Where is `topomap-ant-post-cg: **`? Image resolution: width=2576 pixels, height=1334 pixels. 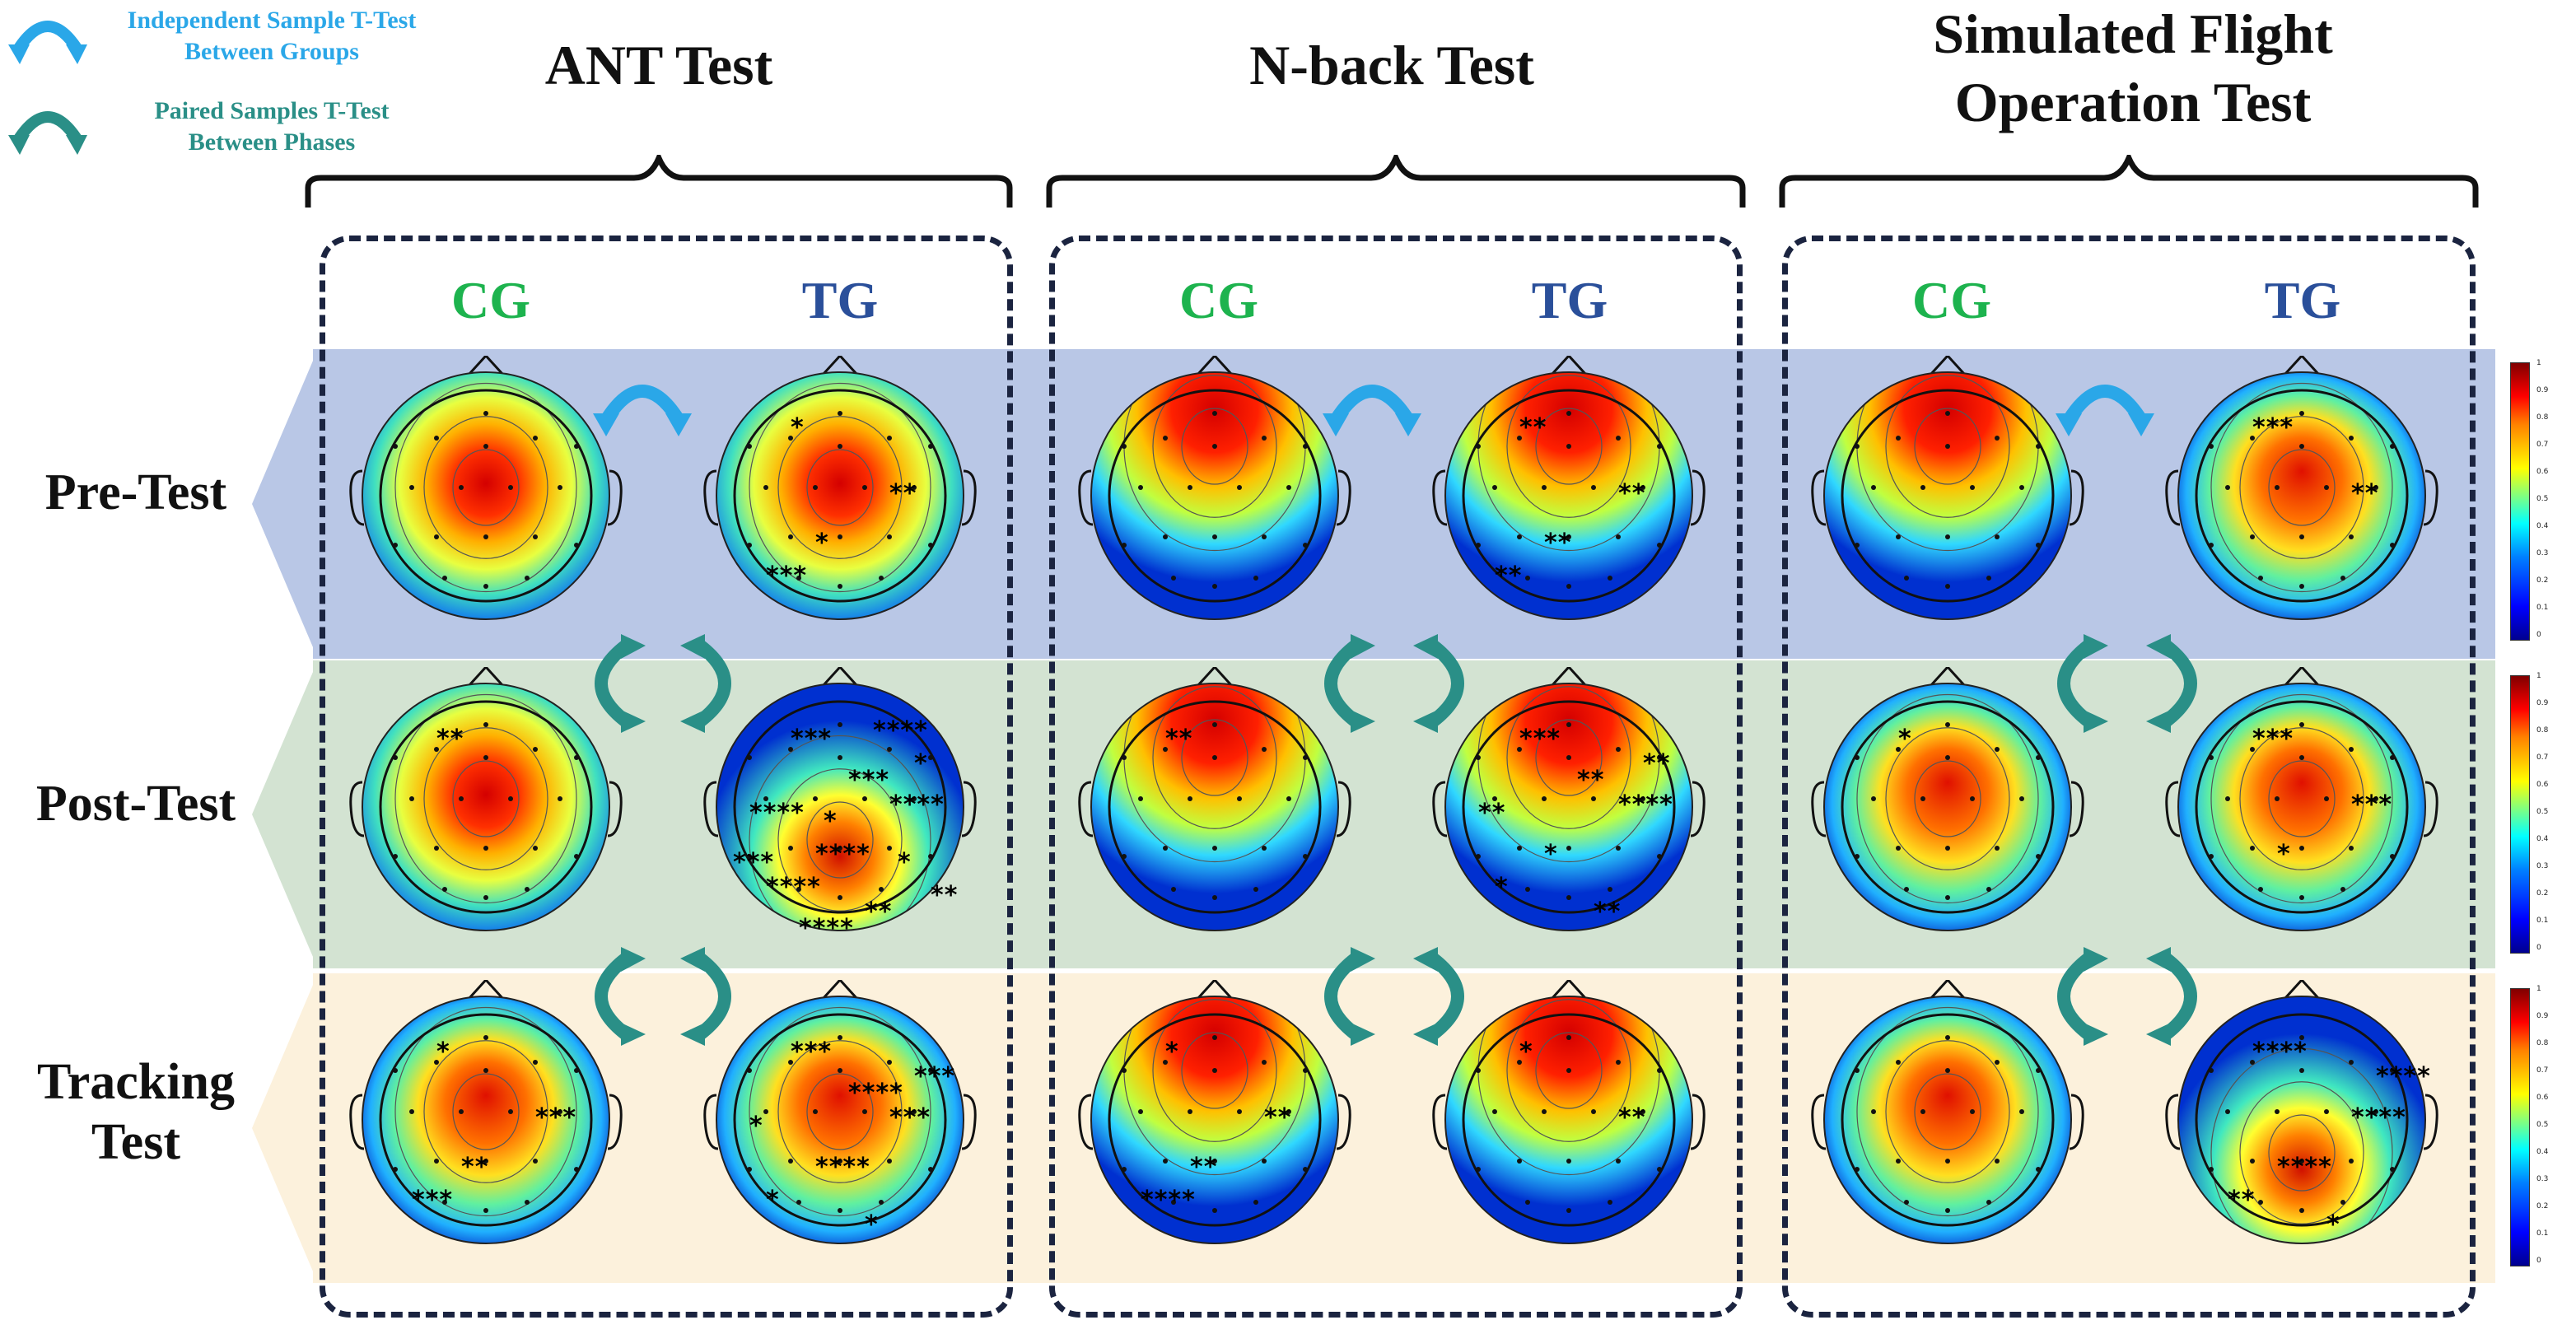 topomap-ant-post-cg: ** is located at coordinates (486, 806).